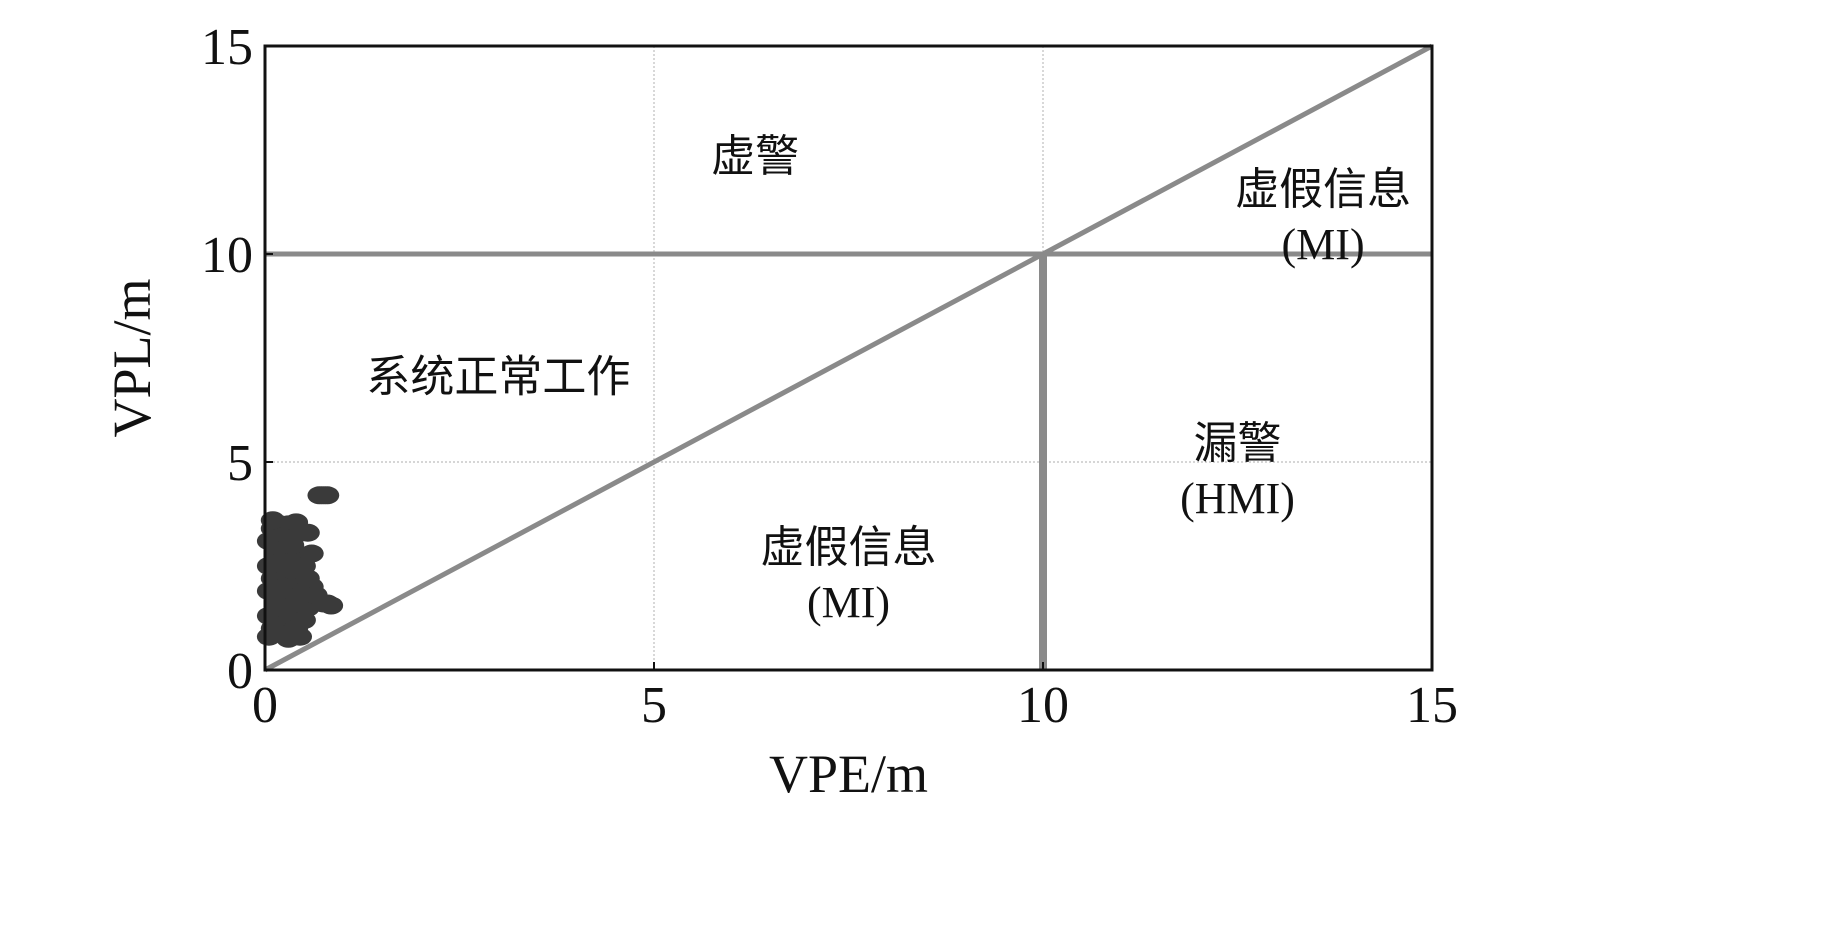 Image resolution: width=1843 pixels, height=950 pixels. I want to click on region-label-line: 漏警, so click(1238, 443).